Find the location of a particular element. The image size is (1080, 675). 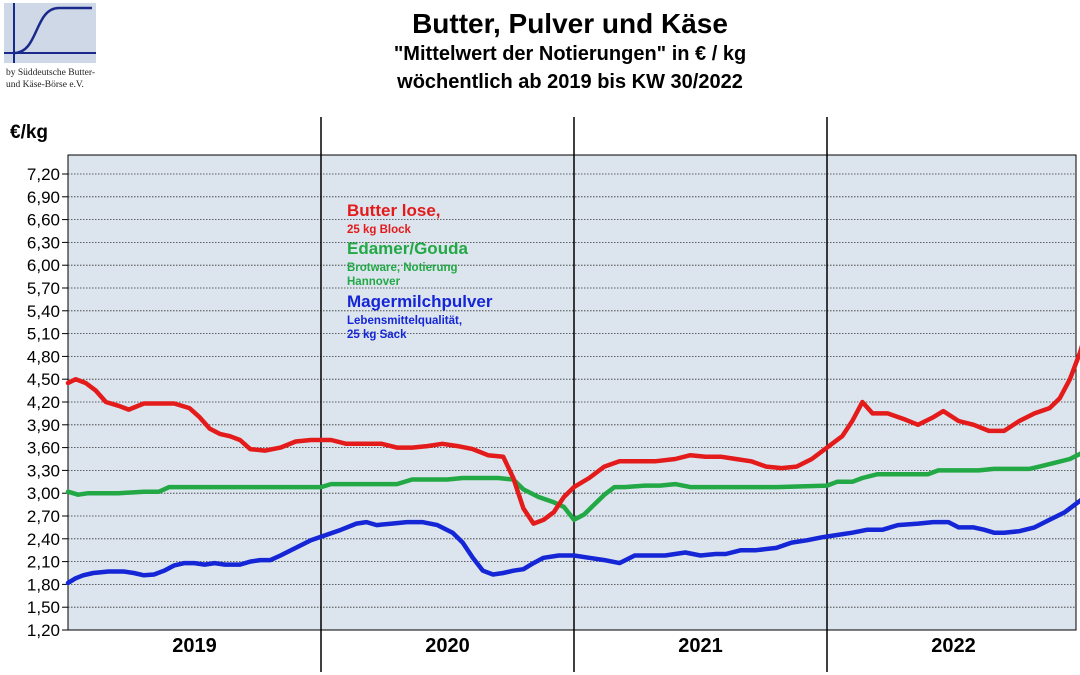

year-label-2022: 2022 is located at coordinates (953, 646).